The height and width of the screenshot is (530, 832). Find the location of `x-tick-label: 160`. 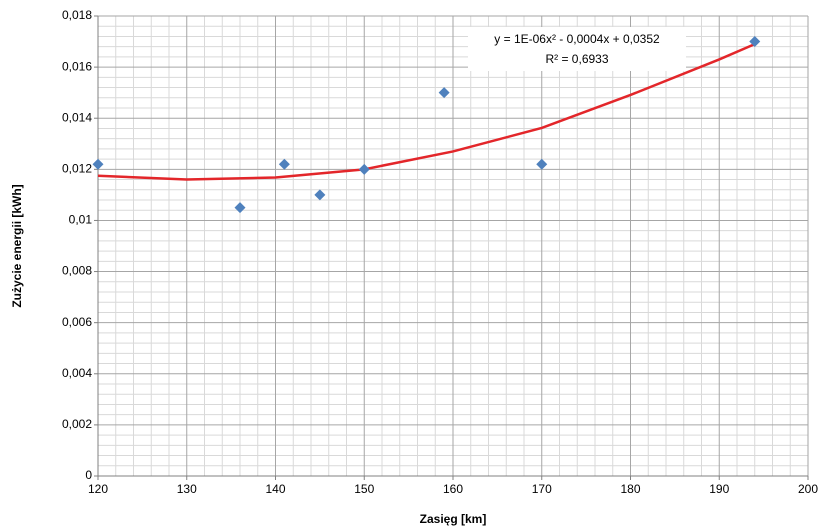

x-tick-label: 160 is located at coordinates (453, 489).